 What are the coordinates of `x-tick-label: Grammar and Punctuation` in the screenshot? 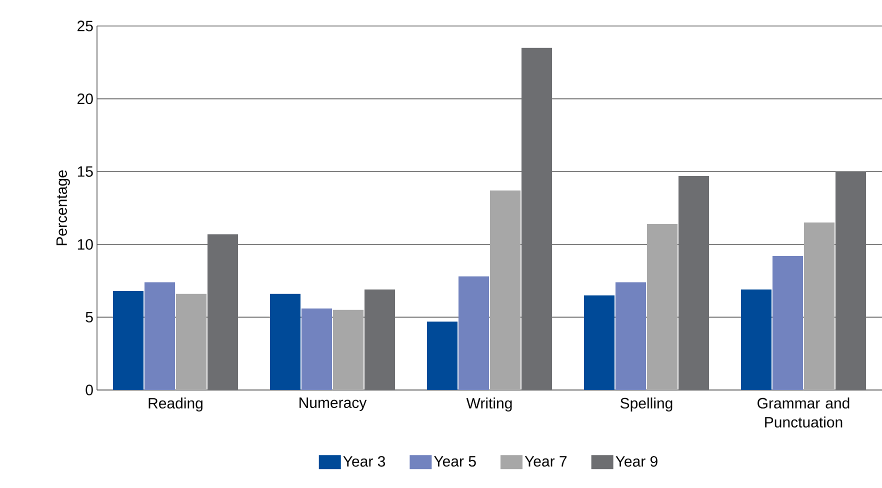 It's located at (804, 413).